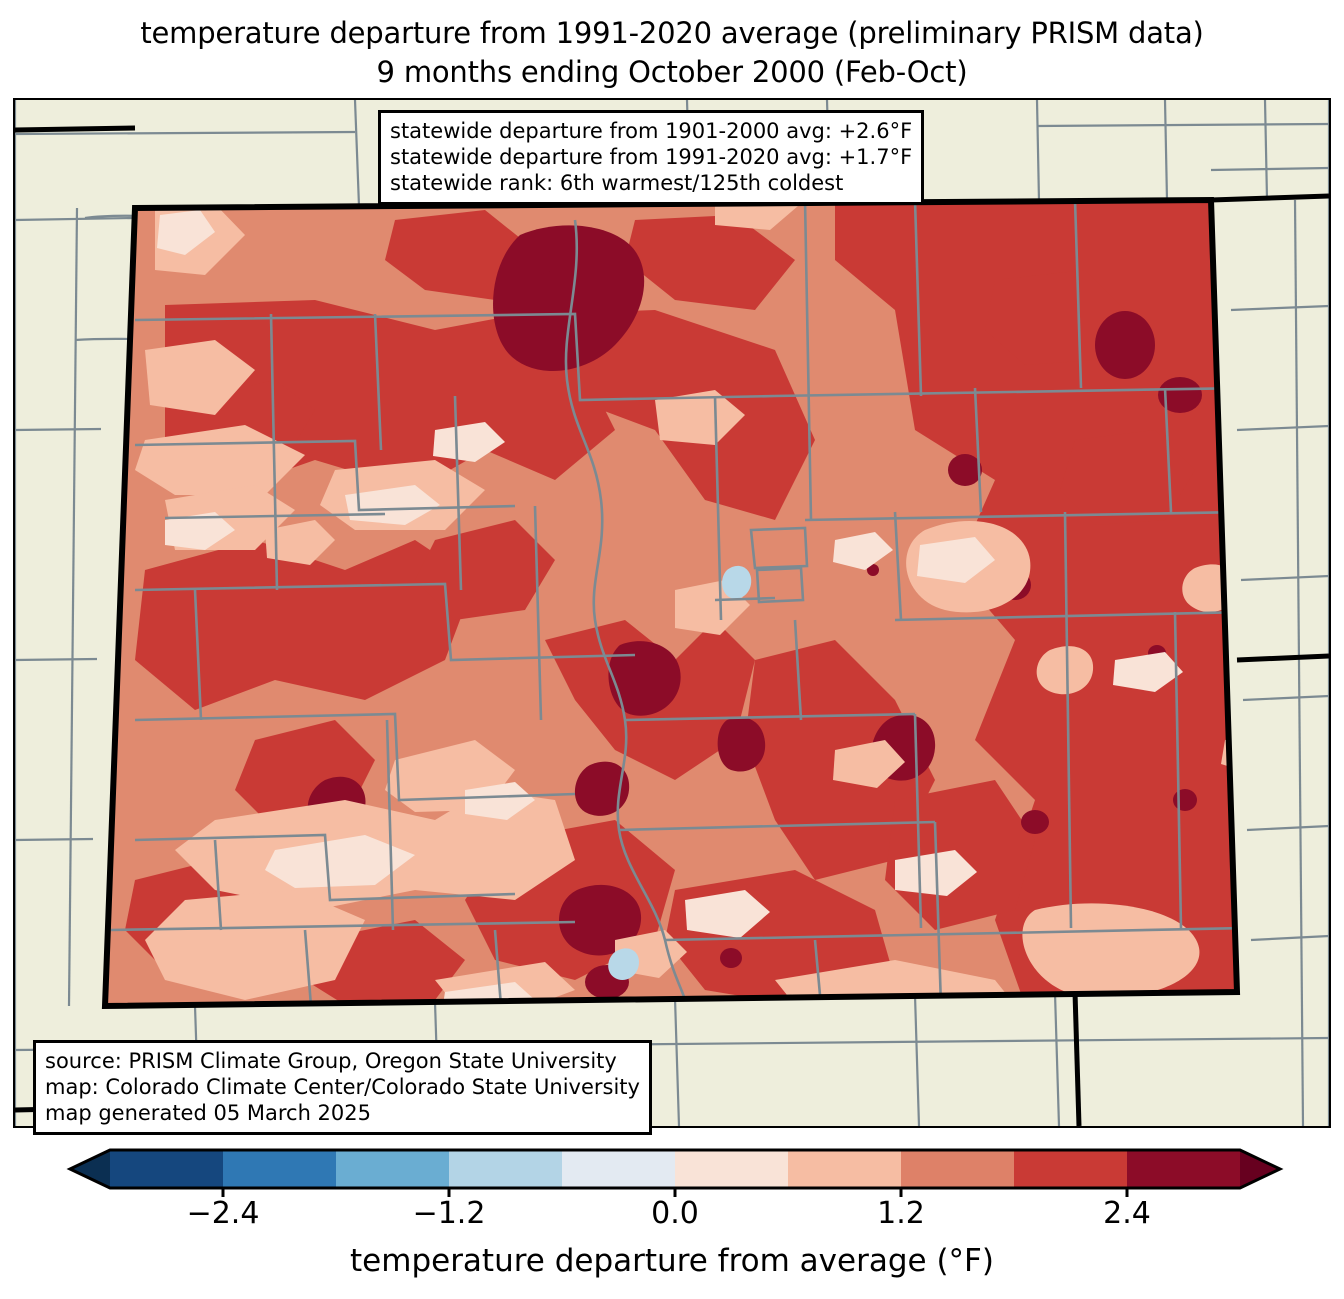  I want to click on water-body, so click(680, 773).